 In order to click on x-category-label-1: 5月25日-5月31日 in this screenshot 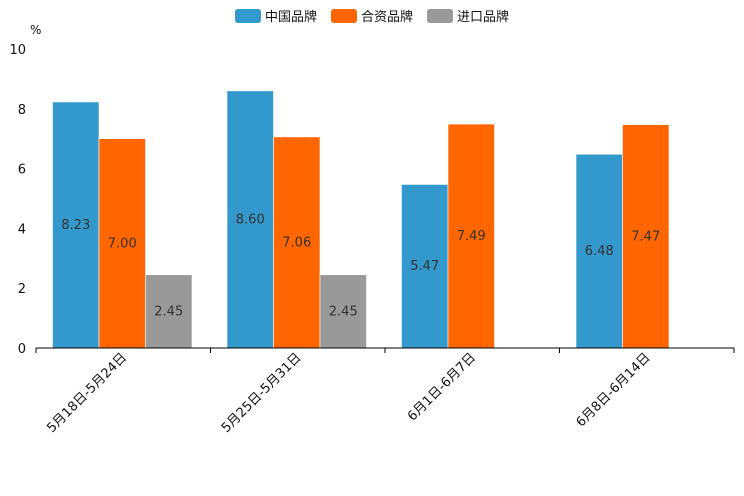, I will do `click(262, 393)`.